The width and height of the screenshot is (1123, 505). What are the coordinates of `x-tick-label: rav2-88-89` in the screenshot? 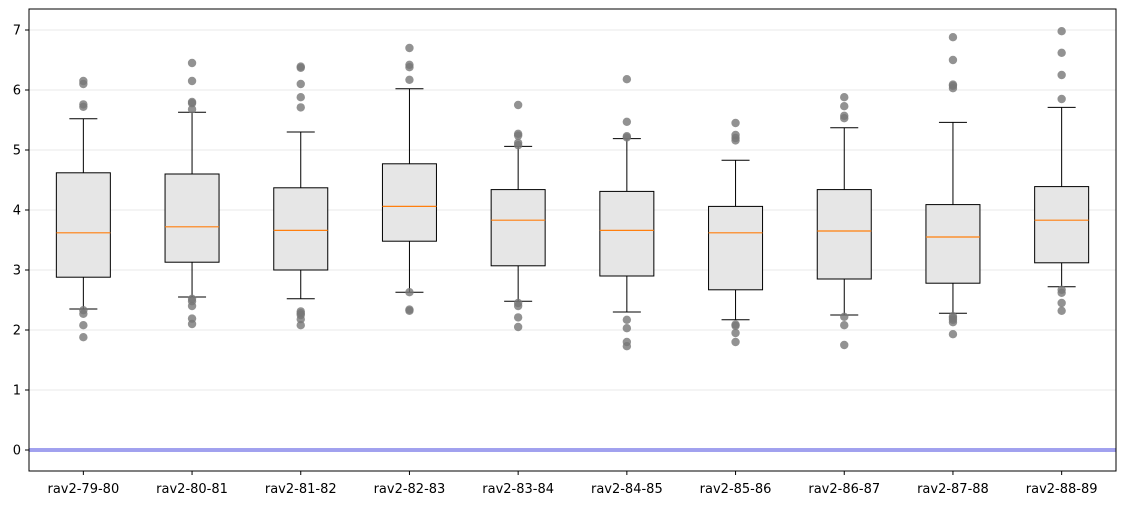 It's located at (1062, 489).